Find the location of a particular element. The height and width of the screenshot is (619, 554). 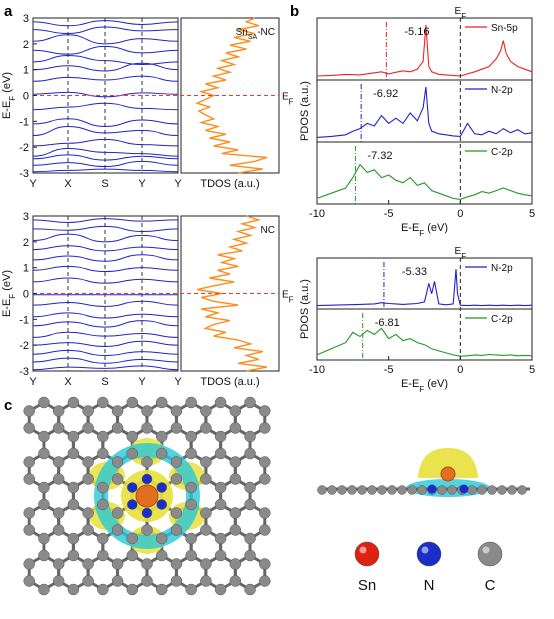

band-center-label: -6.92 is located at coordinates (385, 94).